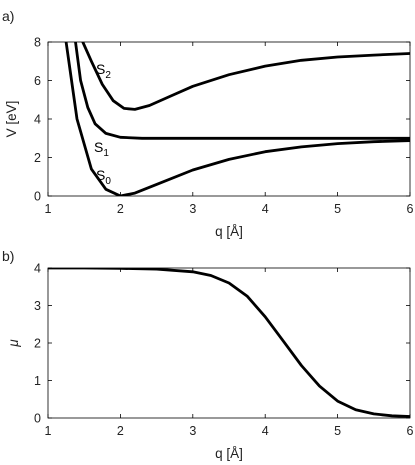 This screenshot has height=465, width=415. What do you see at coordinates (337, 209) in the screenshot?
I see `panel-a-x-tick-label: 5` at bounding box center [337, 209].